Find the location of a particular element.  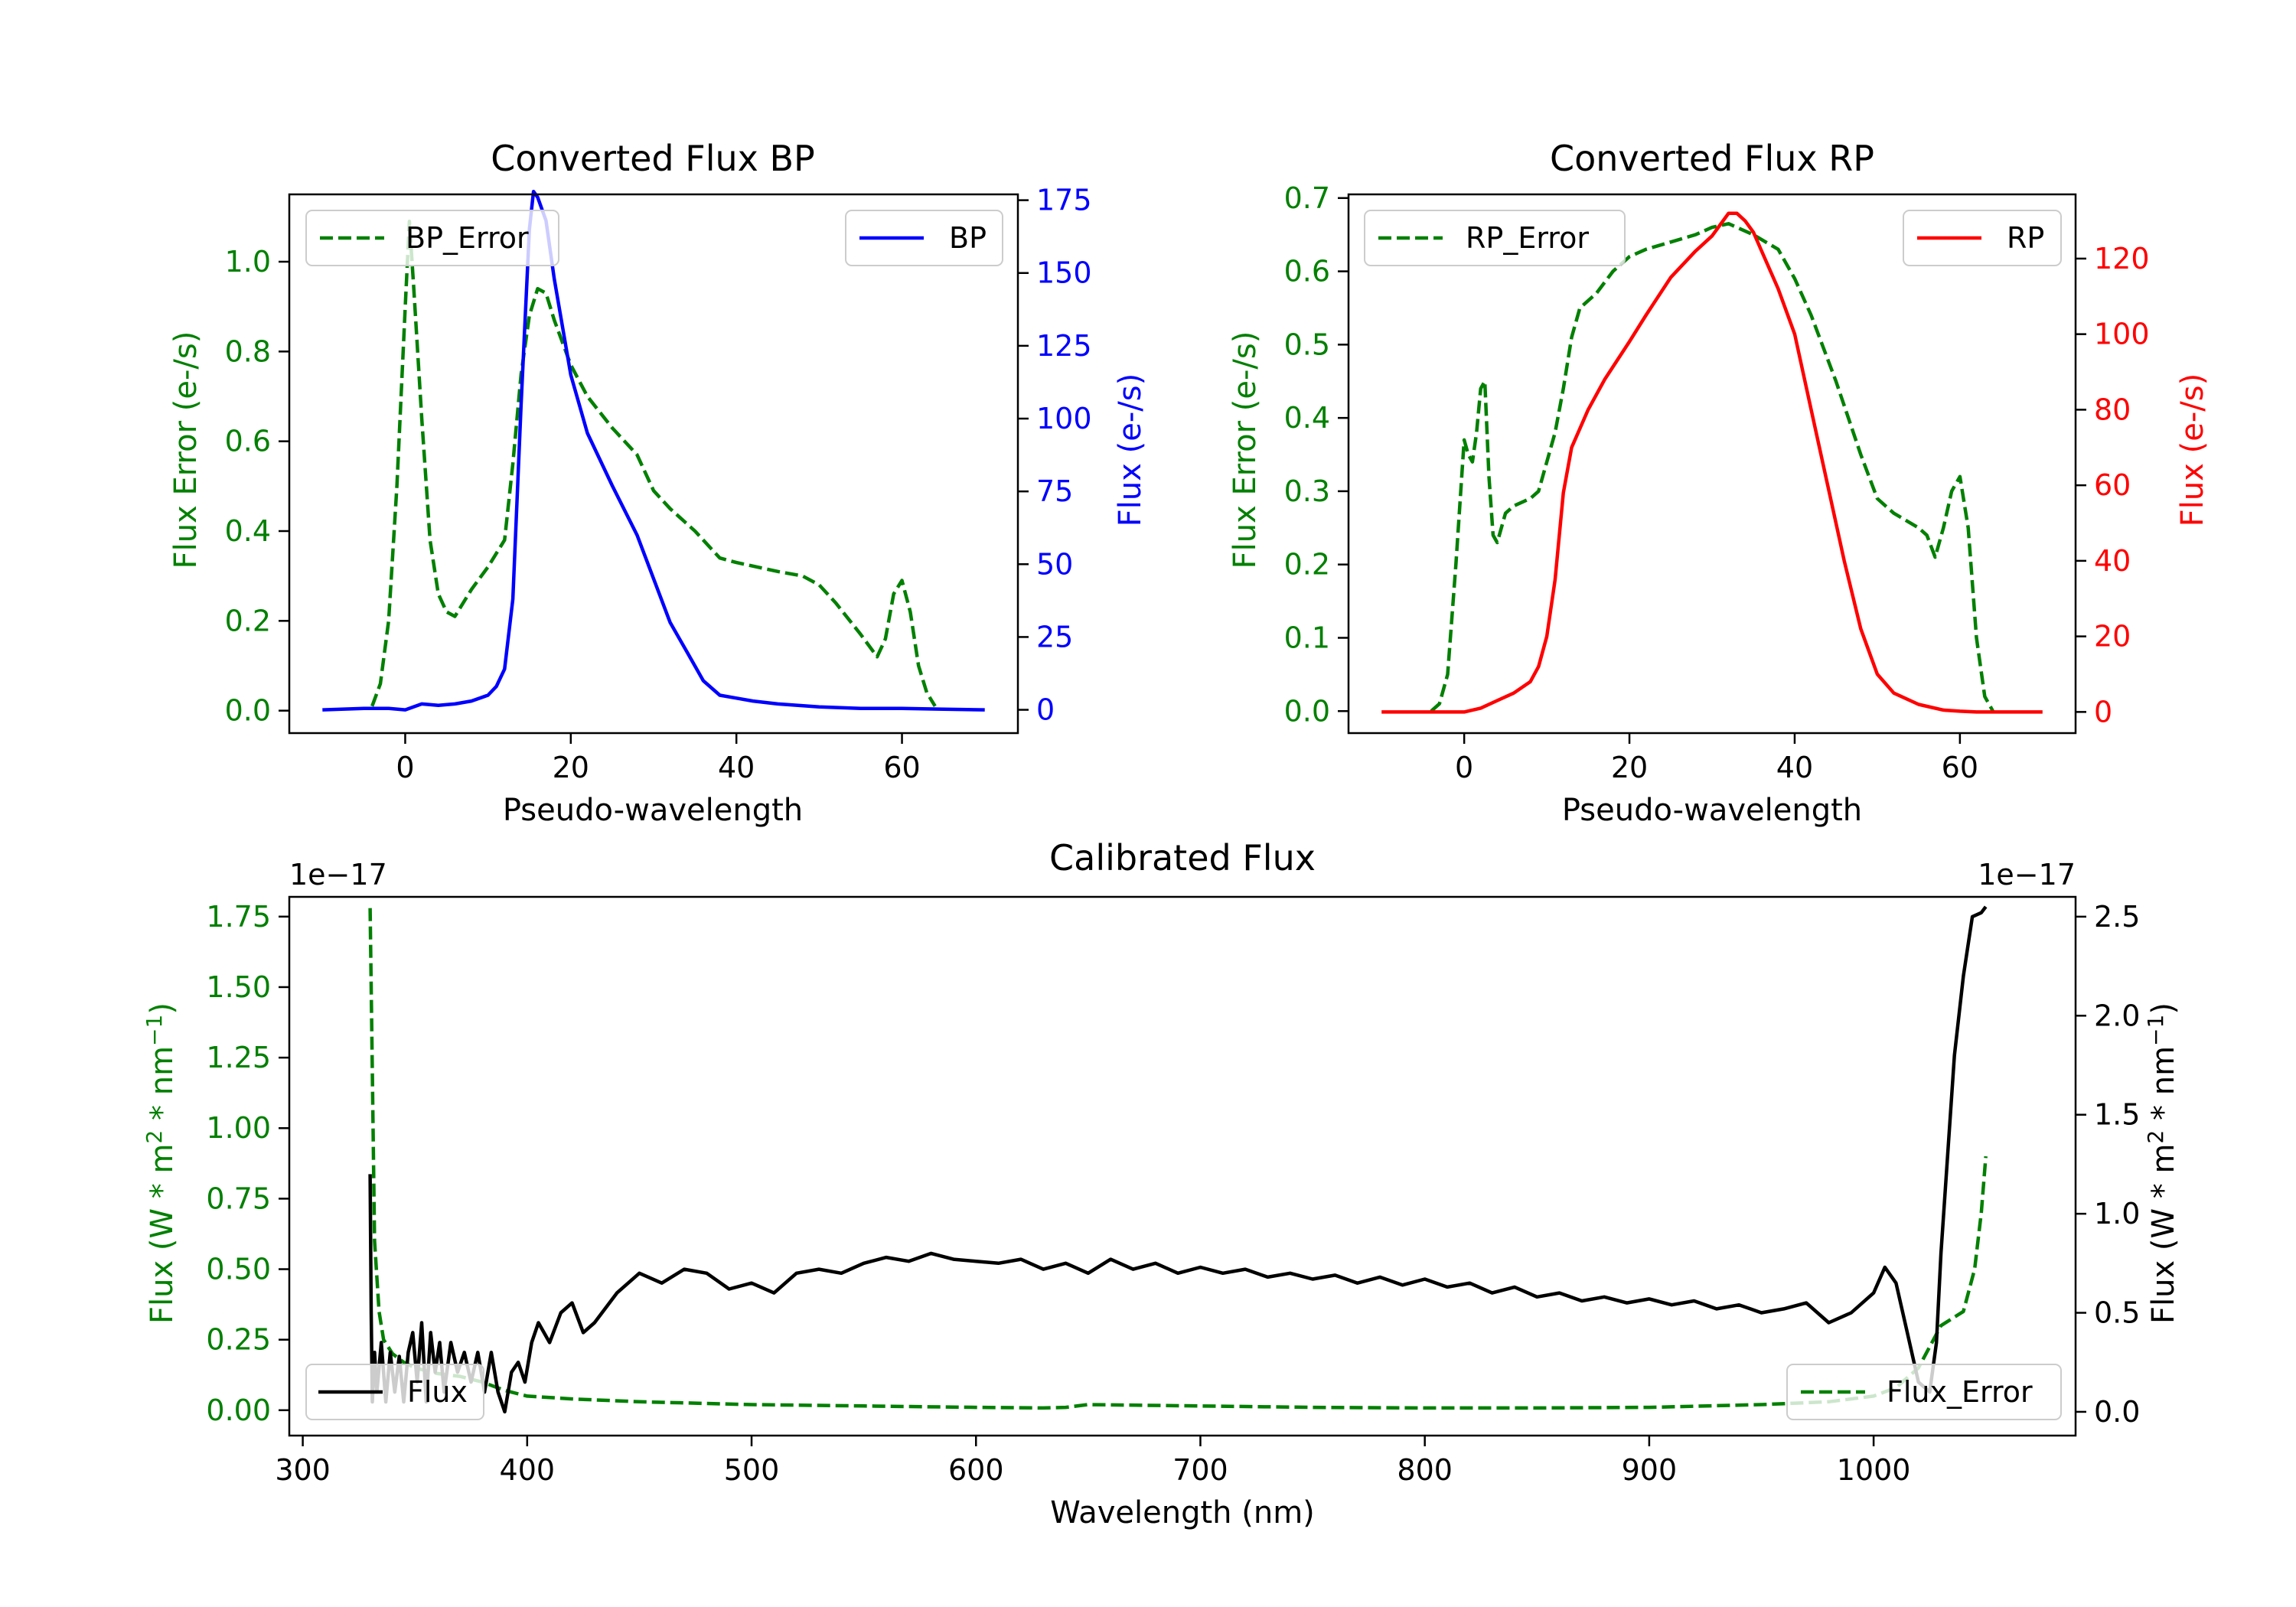

rp-ytick-label: 0.6 is located at coordinates (1307, 271).